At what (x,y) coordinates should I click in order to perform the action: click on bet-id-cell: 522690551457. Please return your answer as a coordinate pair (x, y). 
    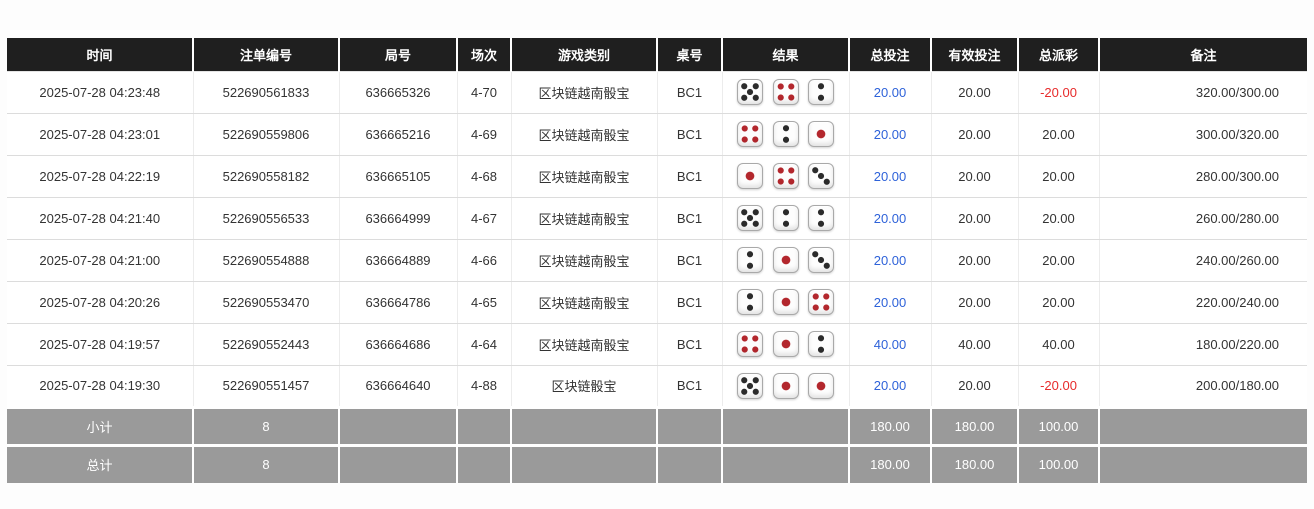
    Looking at the image, I should click on (266, 386).